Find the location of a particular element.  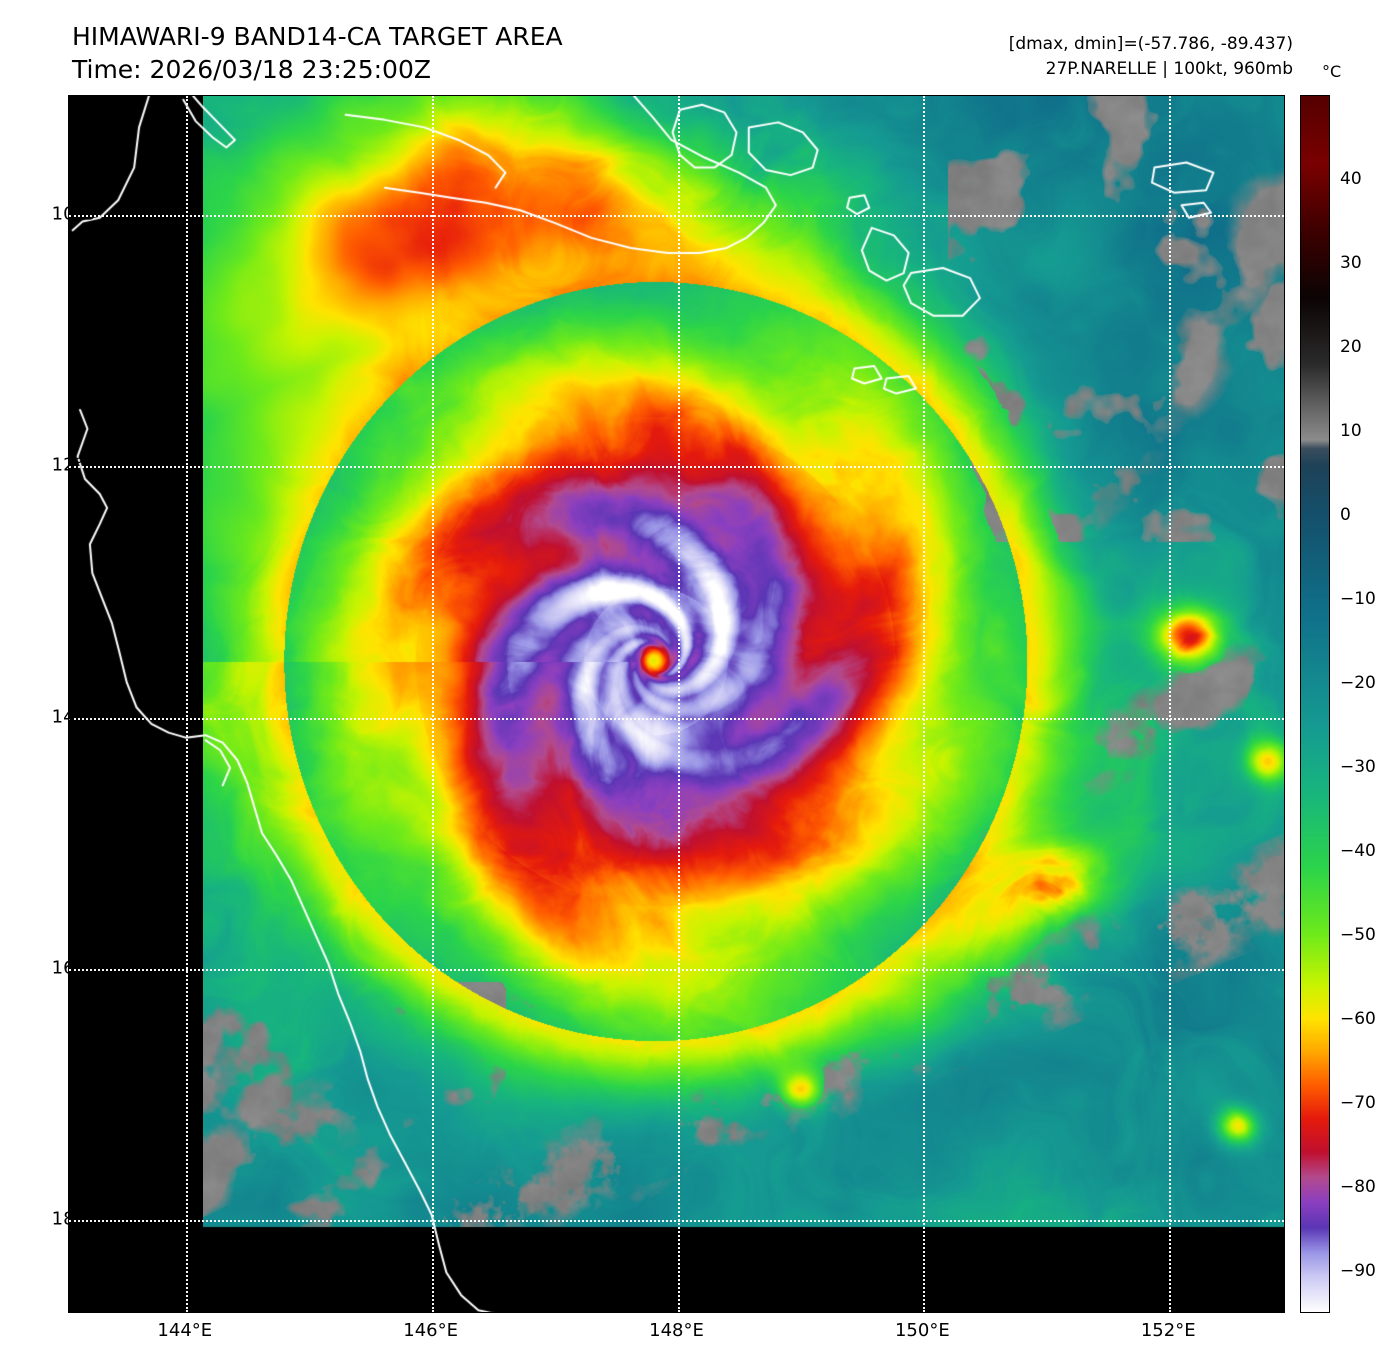

colorbar-tick-minus70: −70 is located at coordinates (1358, 1103).